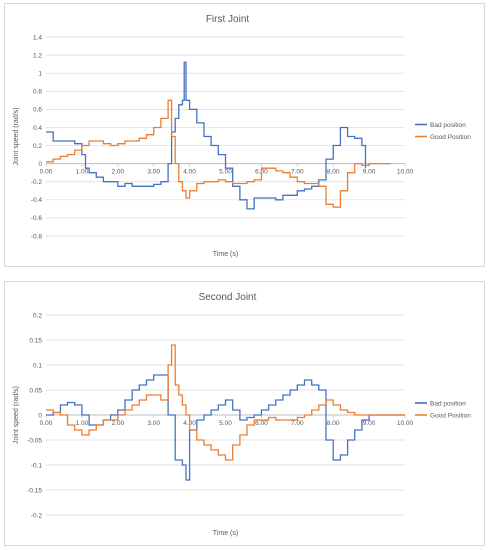 Image resolution: width=490 pixels, height=550 pixels. Describe the element at coordinates (261, 423) in the screenshot. I see `x-tick-label: 6.00` at that location.